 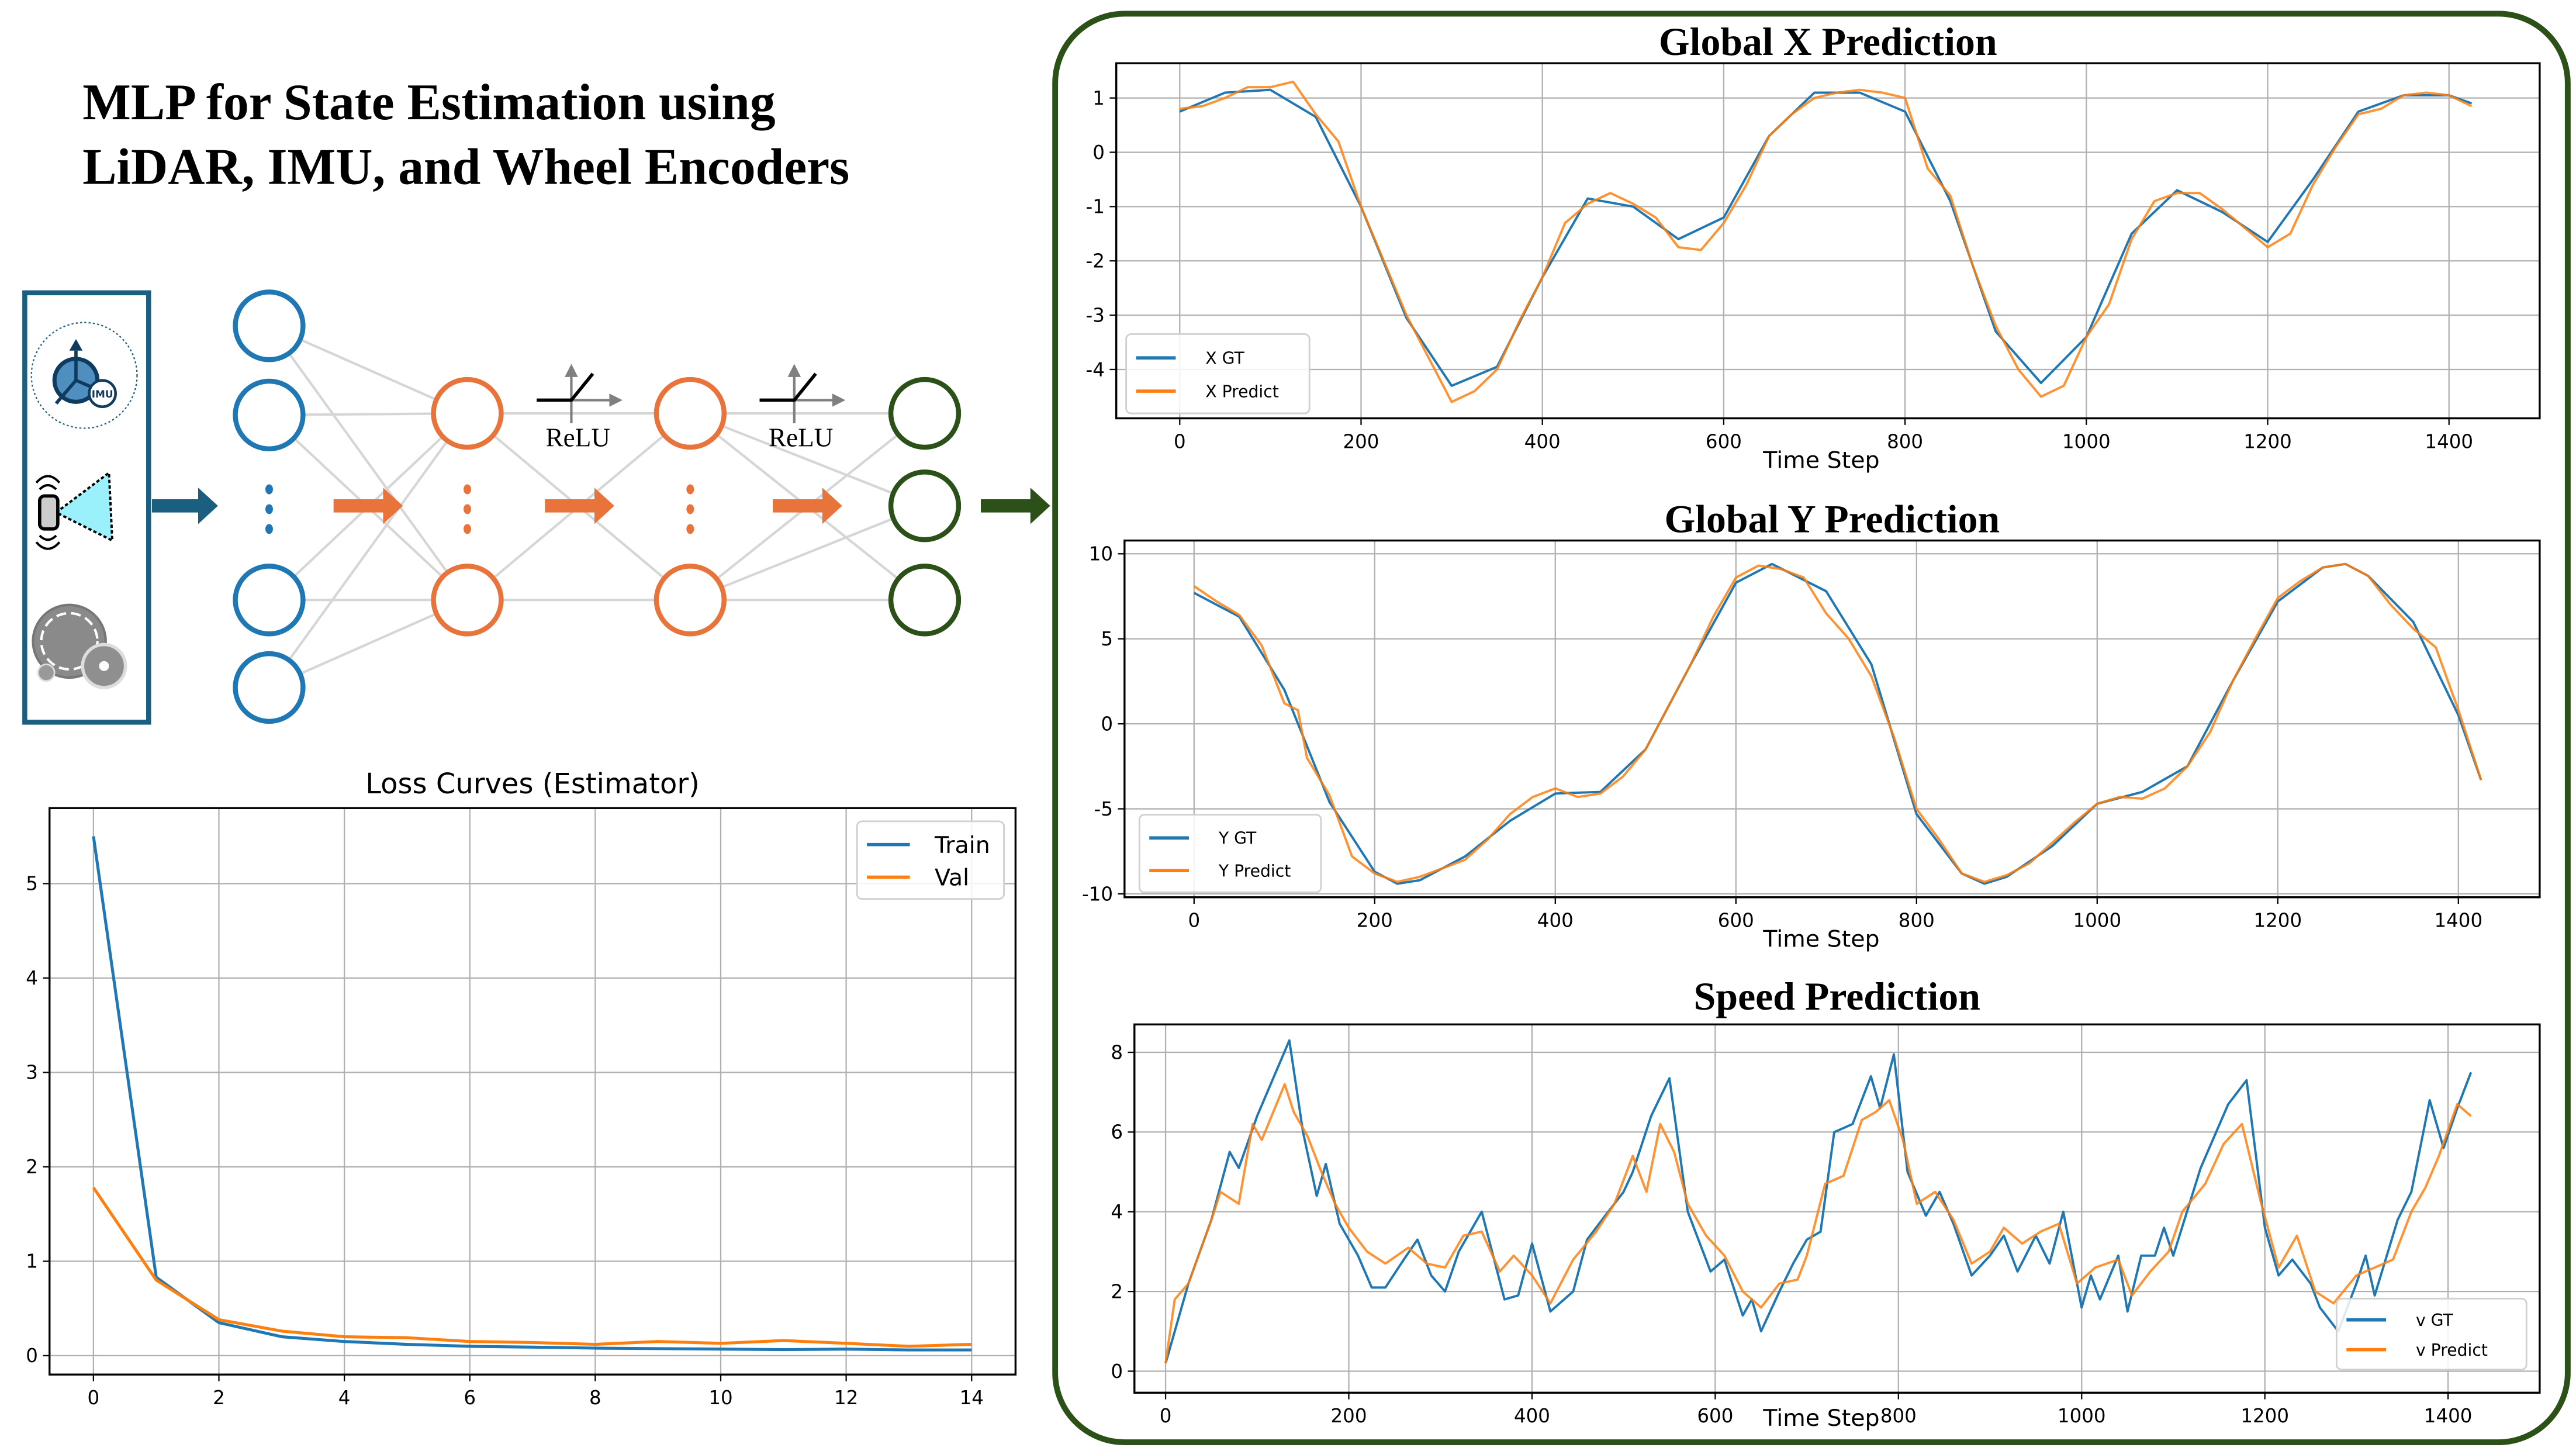 What do you see at coordinates (720, 1398) in the screenshot?
I see `x-tick-label: 10` at bounding box center [720, 1398].